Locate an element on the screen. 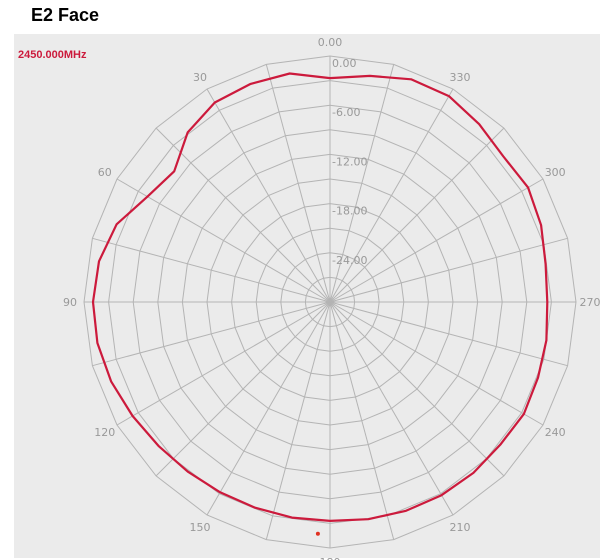 This screenshot has height=560, width=602. angle-tick-label: 300 is located at coordinates (555, 172).